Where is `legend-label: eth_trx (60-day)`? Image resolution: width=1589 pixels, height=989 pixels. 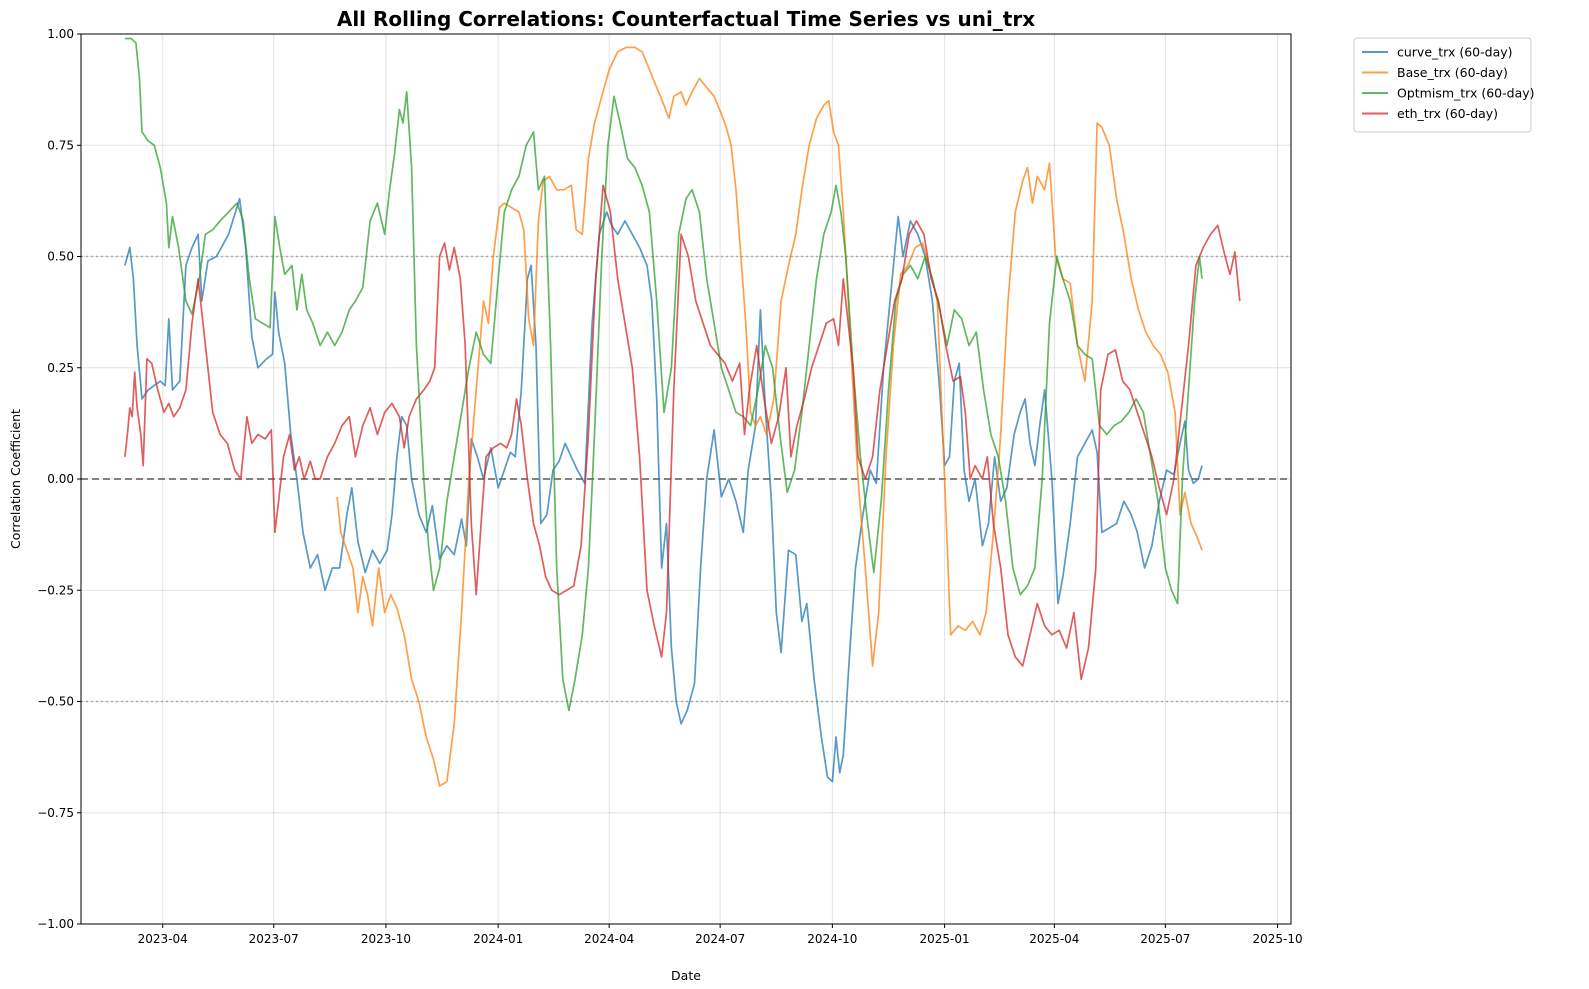 legend-label: eth_trx (60-day) is located at coordinates (1447, 113).